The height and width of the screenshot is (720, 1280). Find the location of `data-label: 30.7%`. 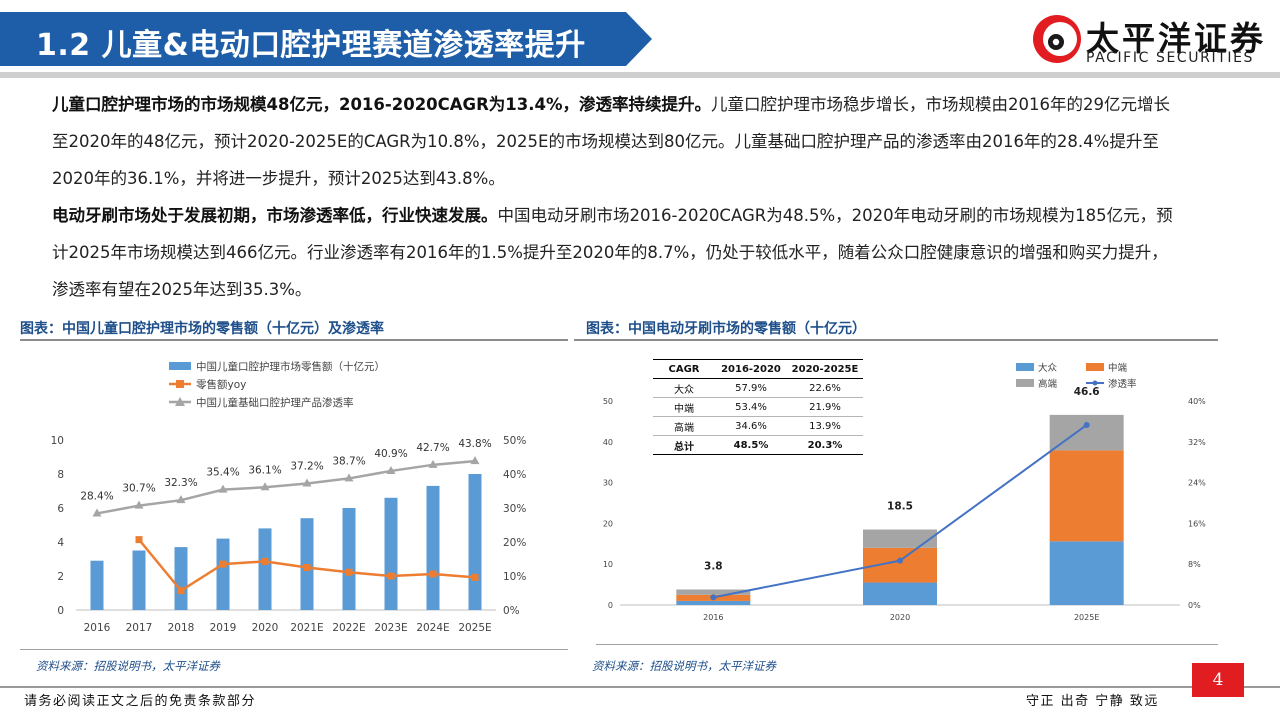

data-label: 30.7% is located at coordinates (138, 489).